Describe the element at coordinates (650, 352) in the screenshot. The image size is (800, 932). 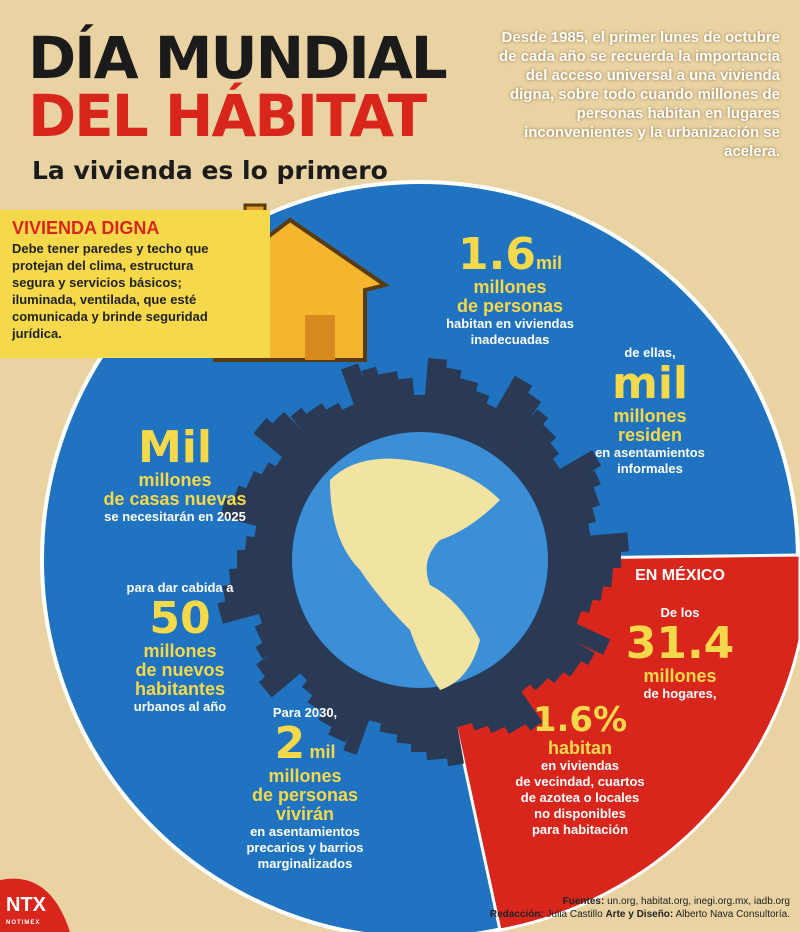
I see `stat-line: de ellas,` at that location.